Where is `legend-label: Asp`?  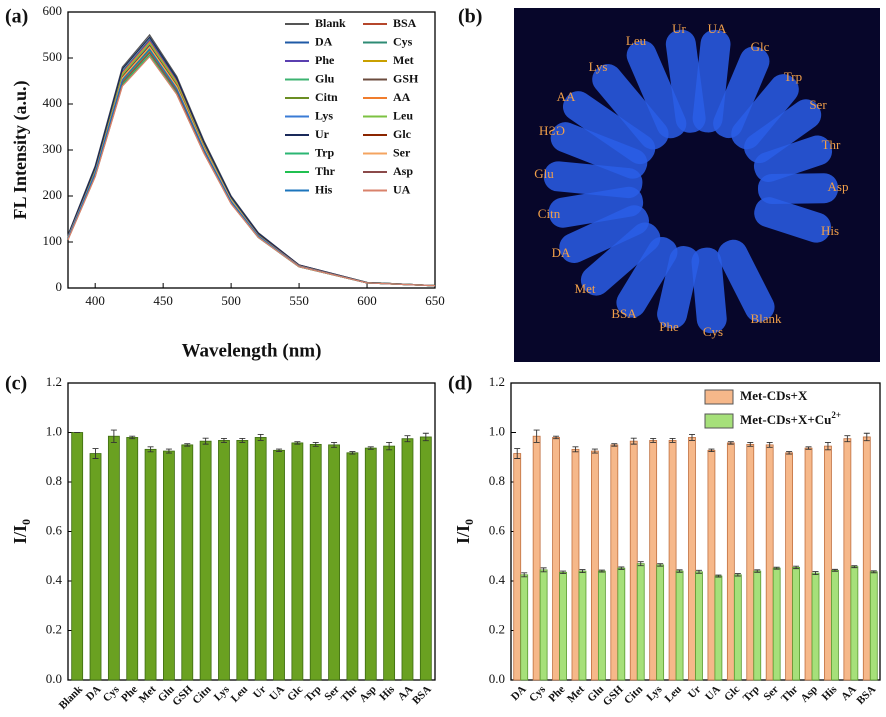
legend-label: Asp is located at coordinates (403, 171).